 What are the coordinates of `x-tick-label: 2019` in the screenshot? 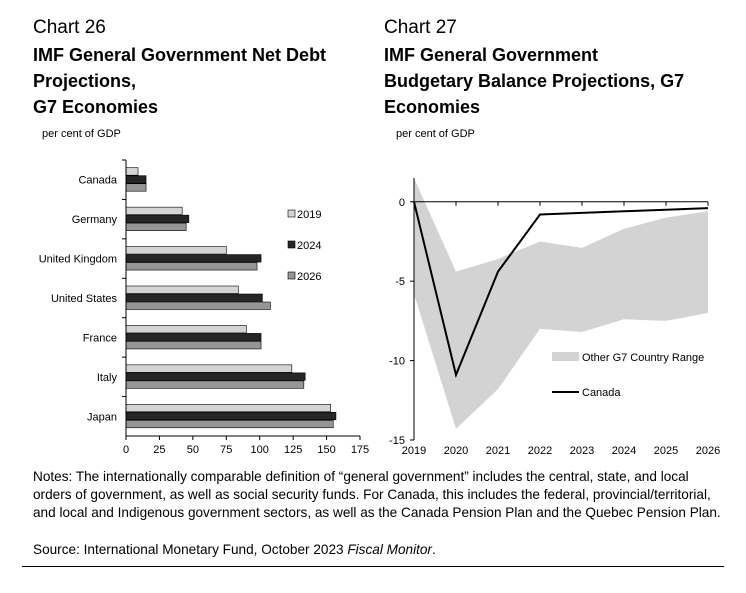 It's located at (414, 451).